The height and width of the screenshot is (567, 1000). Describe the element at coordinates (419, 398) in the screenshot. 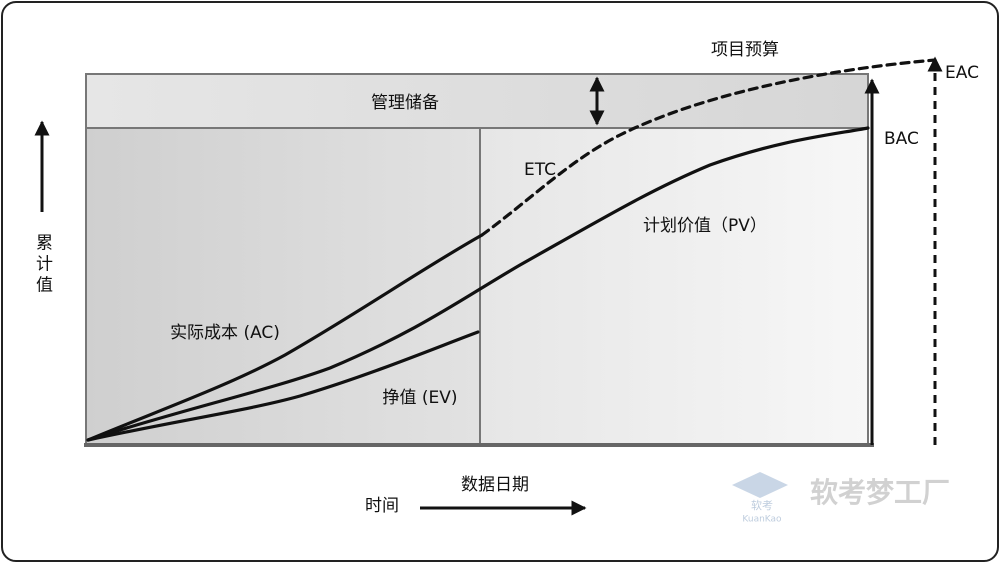

I see `ev-label: 挣值 (EV)` at that location.